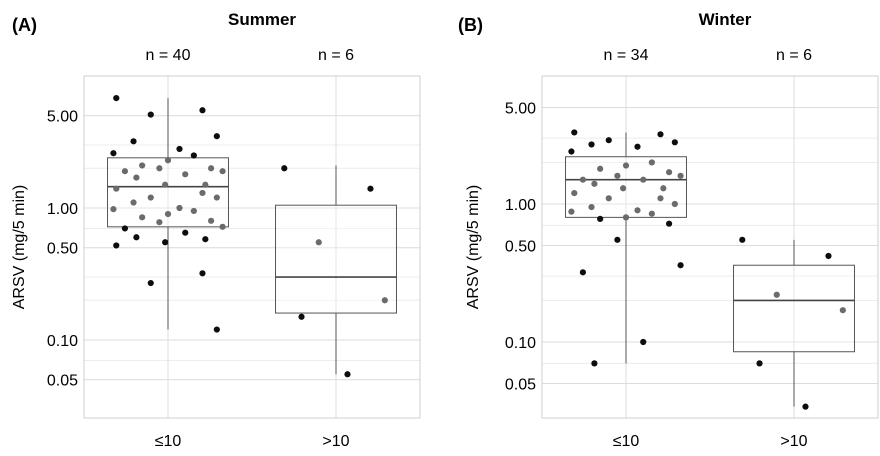  I want to click on box-iqr, so click(336, 259).